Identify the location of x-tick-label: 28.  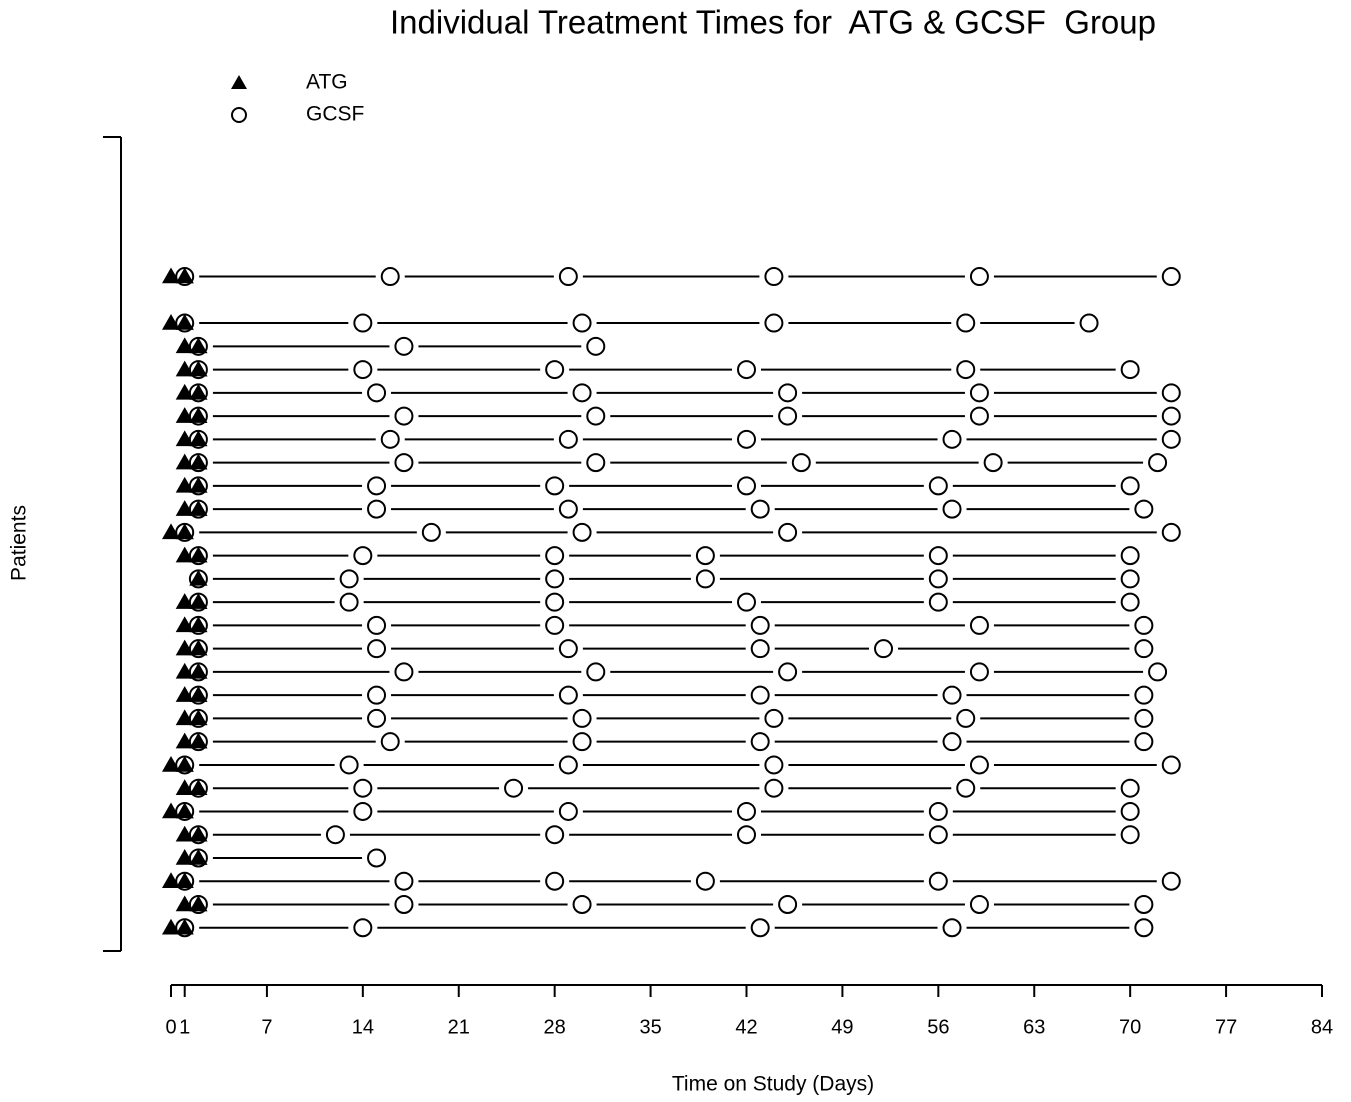
(555, 1027).